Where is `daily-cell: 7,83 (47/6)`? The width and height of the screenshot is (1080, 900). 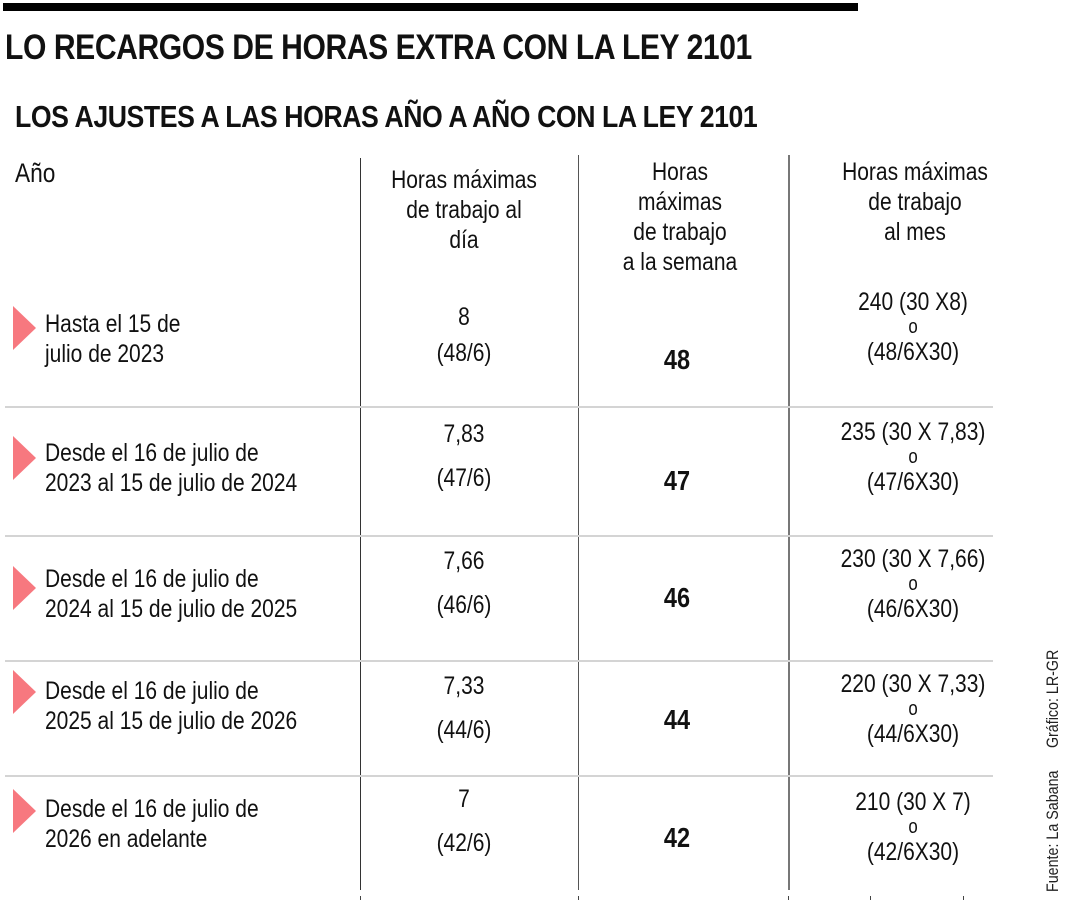
daily-cell: 7,83 (47/6) is located at coordinates (464, 456).